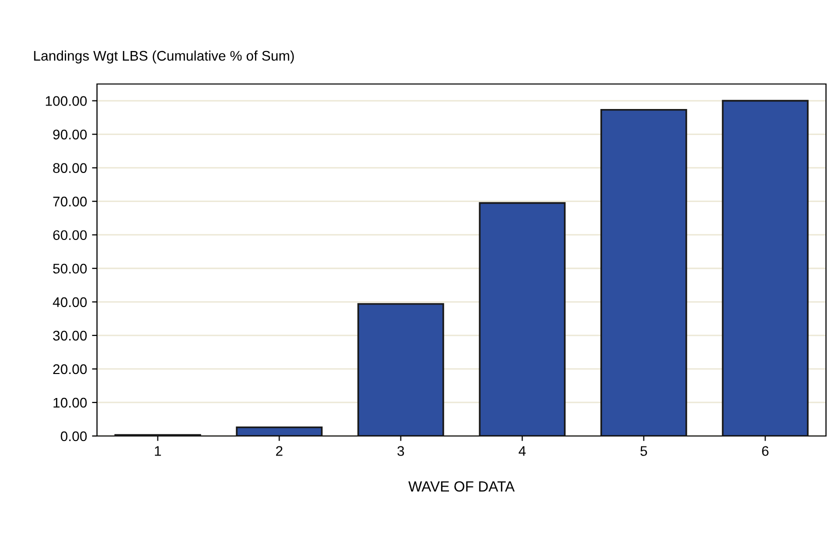 The height and width of the screenshot is (537, 839). What do you see at coordinates (70, 335) in the screenshot?
I see `y-tick-label: 30.00` at bounding box center [70, 335].